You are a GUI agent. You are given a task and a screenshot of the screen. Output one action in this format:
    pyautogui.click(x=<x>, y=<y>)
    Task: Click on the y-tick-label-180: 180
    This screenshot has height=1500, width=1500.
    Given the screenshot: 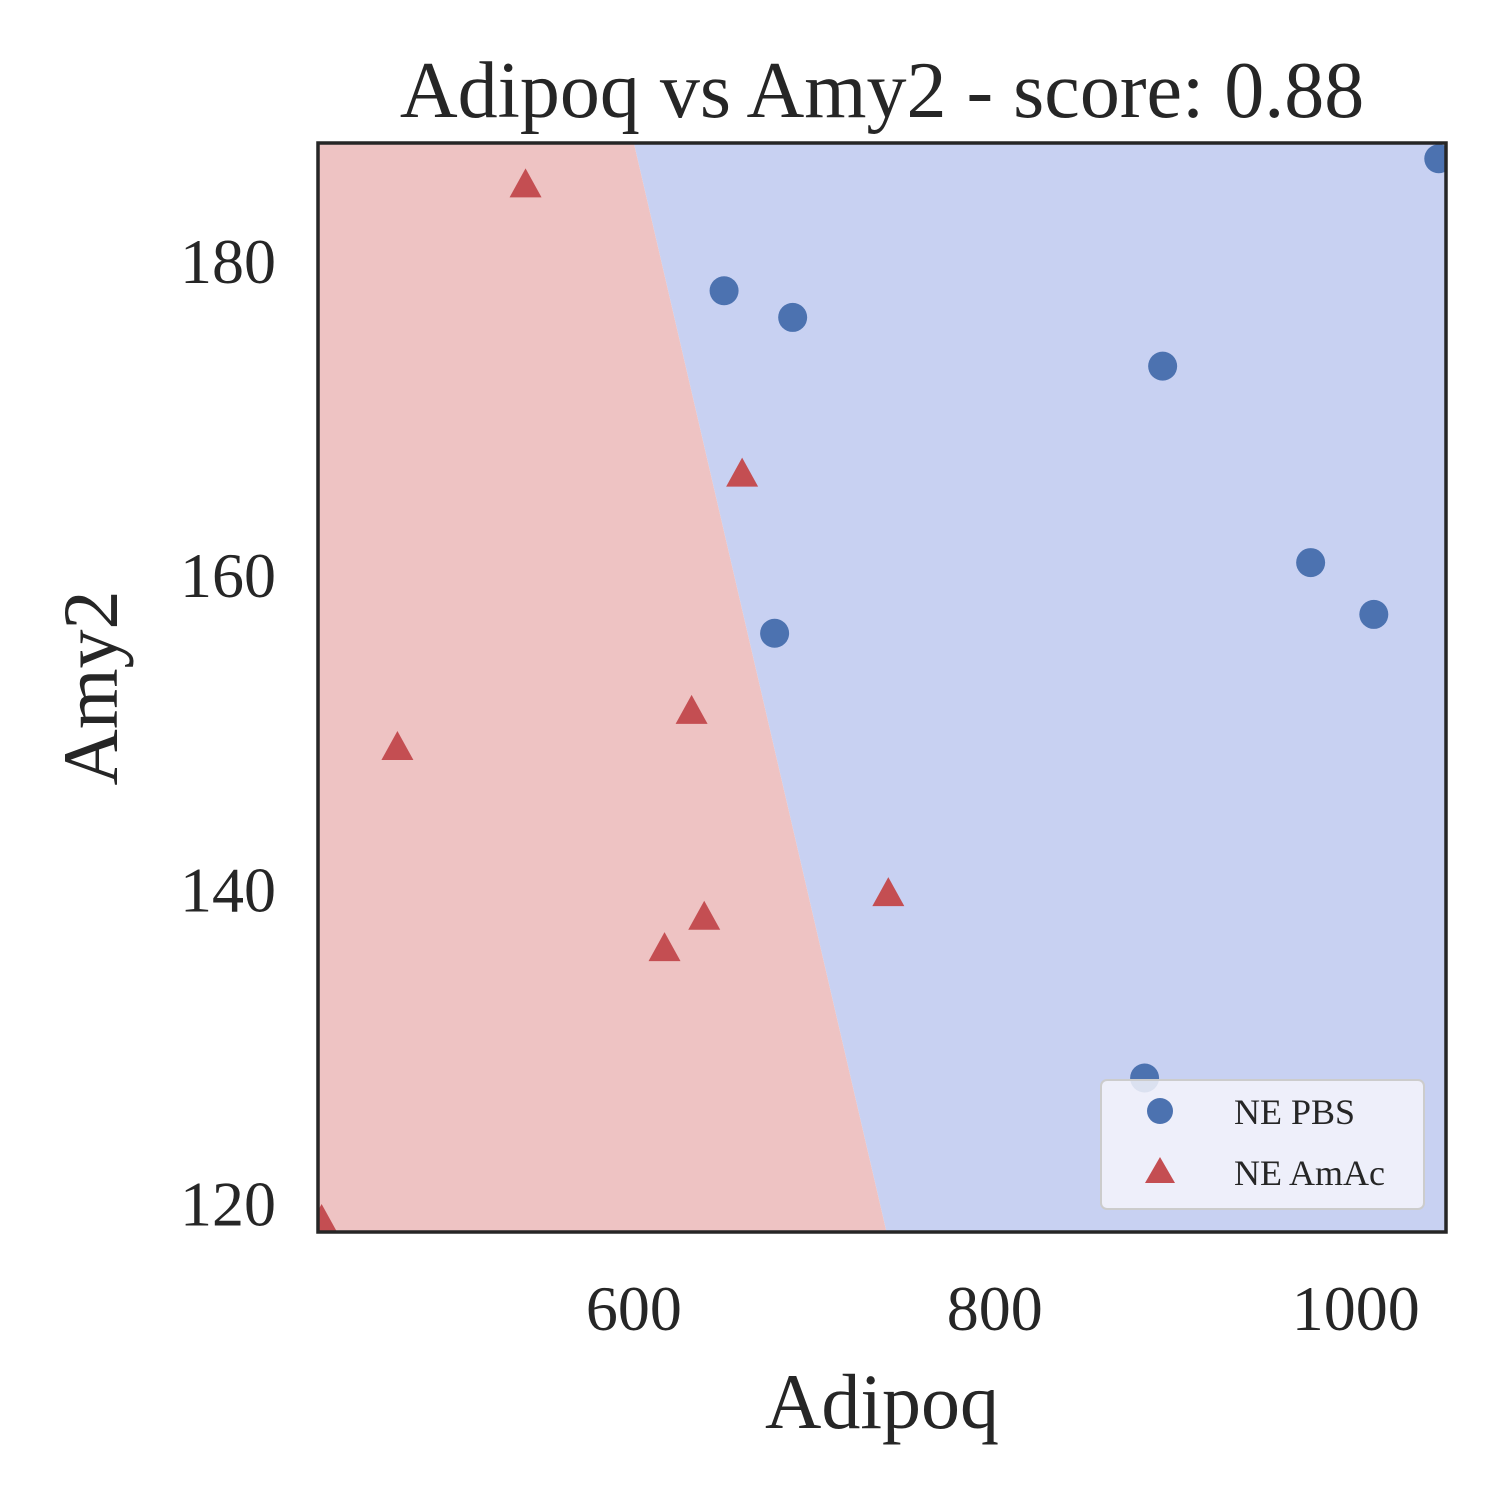 What is the action you would take?
    pyautogui.click(x=228, y=261)
    